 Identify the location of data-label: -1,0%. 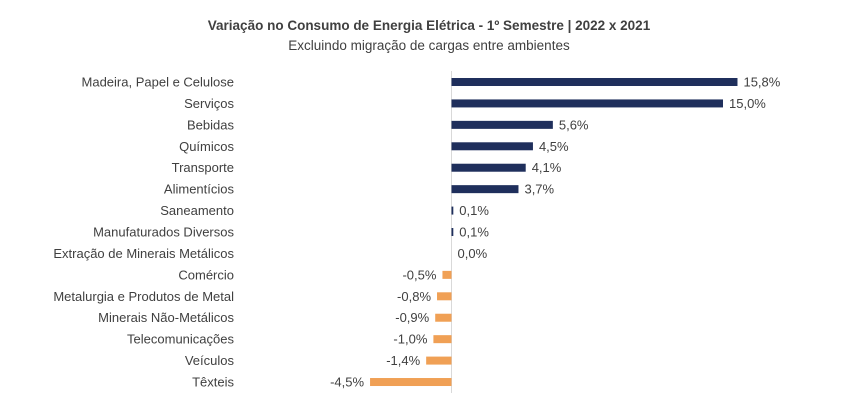
(410, 339).